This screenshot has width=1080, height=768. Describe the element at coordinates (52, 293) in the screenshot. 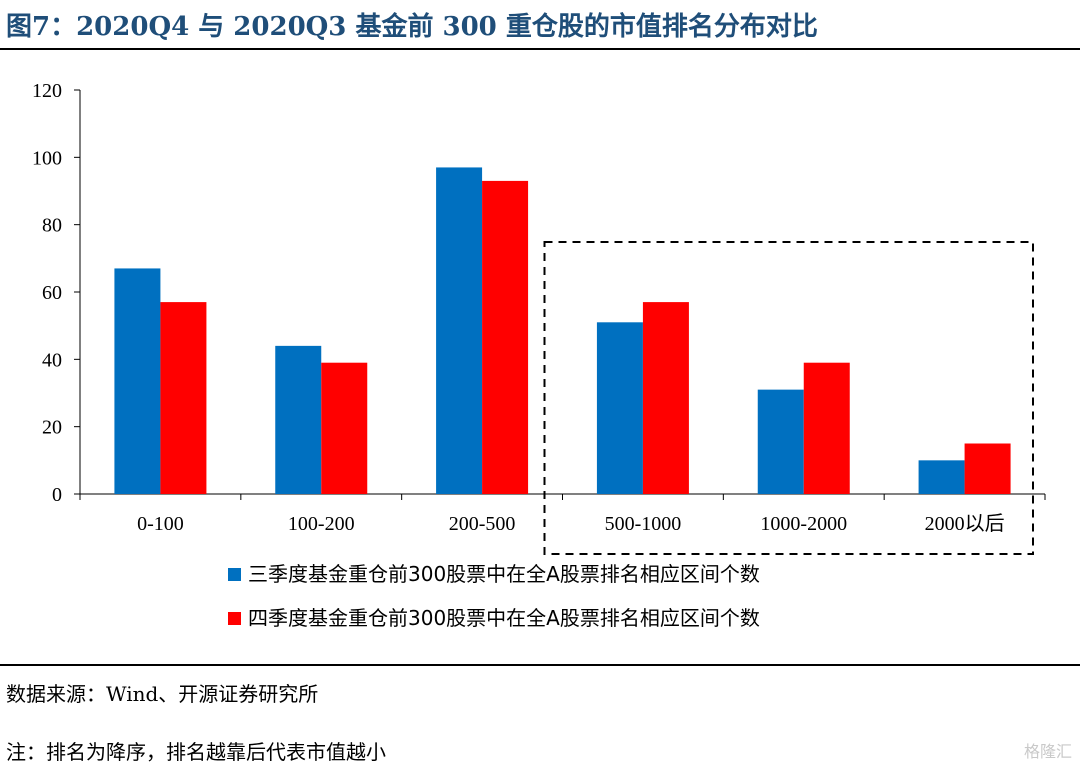

I see `y-tick-label: 60` at that location.